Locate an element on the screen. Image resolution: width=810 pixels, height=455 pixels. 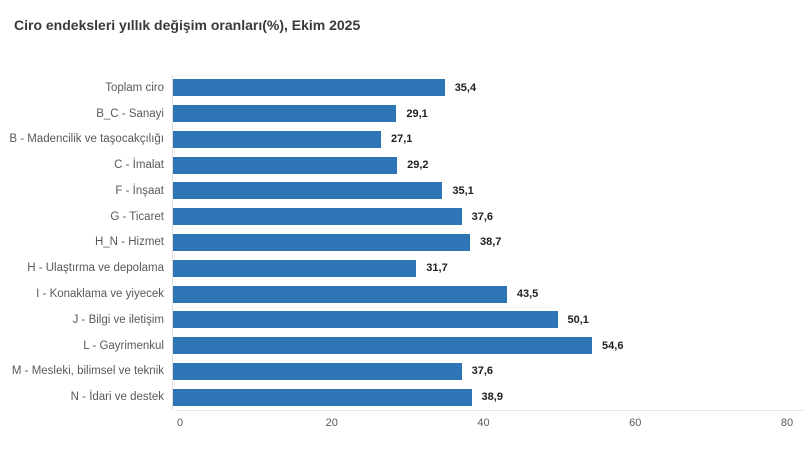
bar-track: 50,1 is located at coordinates (479, 319).